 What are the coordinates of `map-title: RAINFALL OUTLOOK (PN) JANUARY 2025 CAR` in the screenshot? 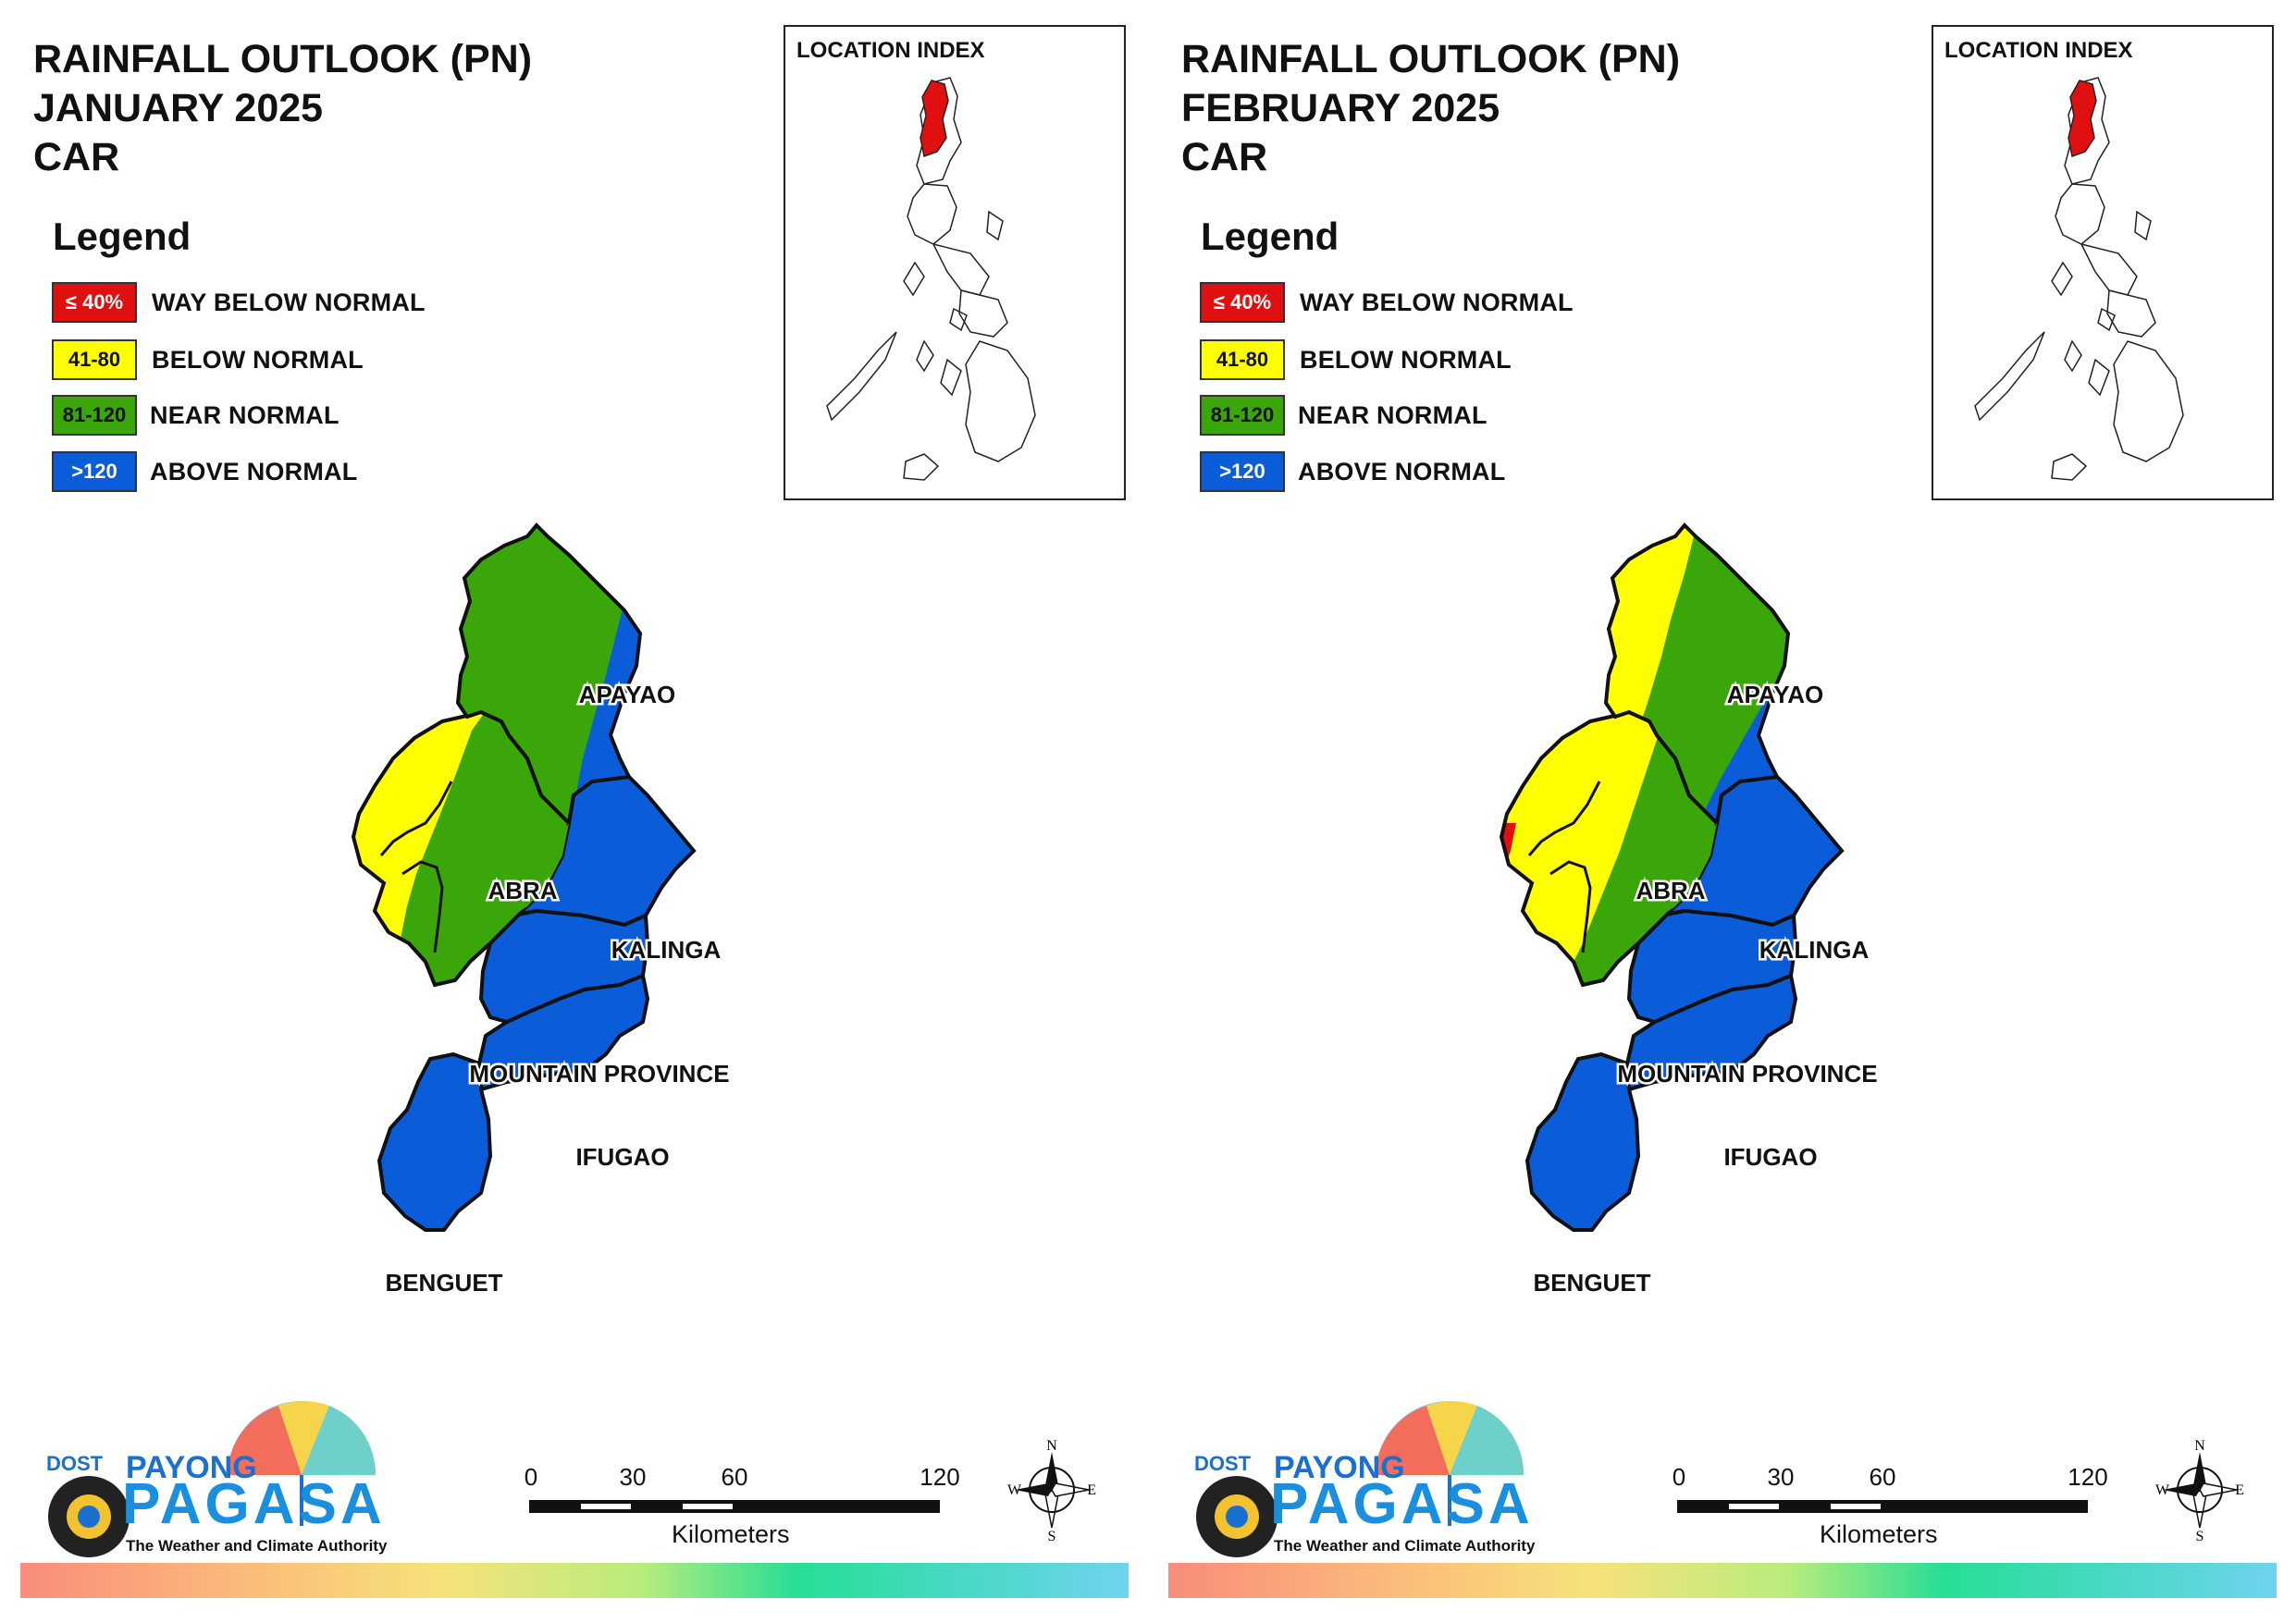 It's located at (282, 108).